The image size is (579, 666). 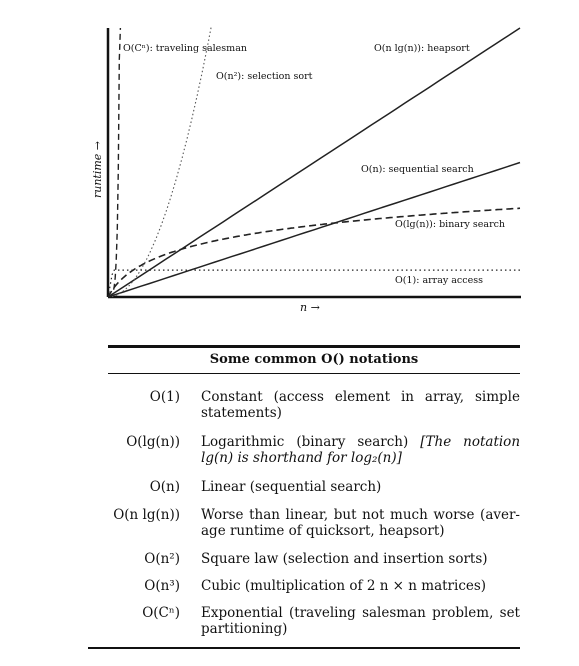 I want to click on notation-cell: O(lg(n)), so click(x=153, y=442).